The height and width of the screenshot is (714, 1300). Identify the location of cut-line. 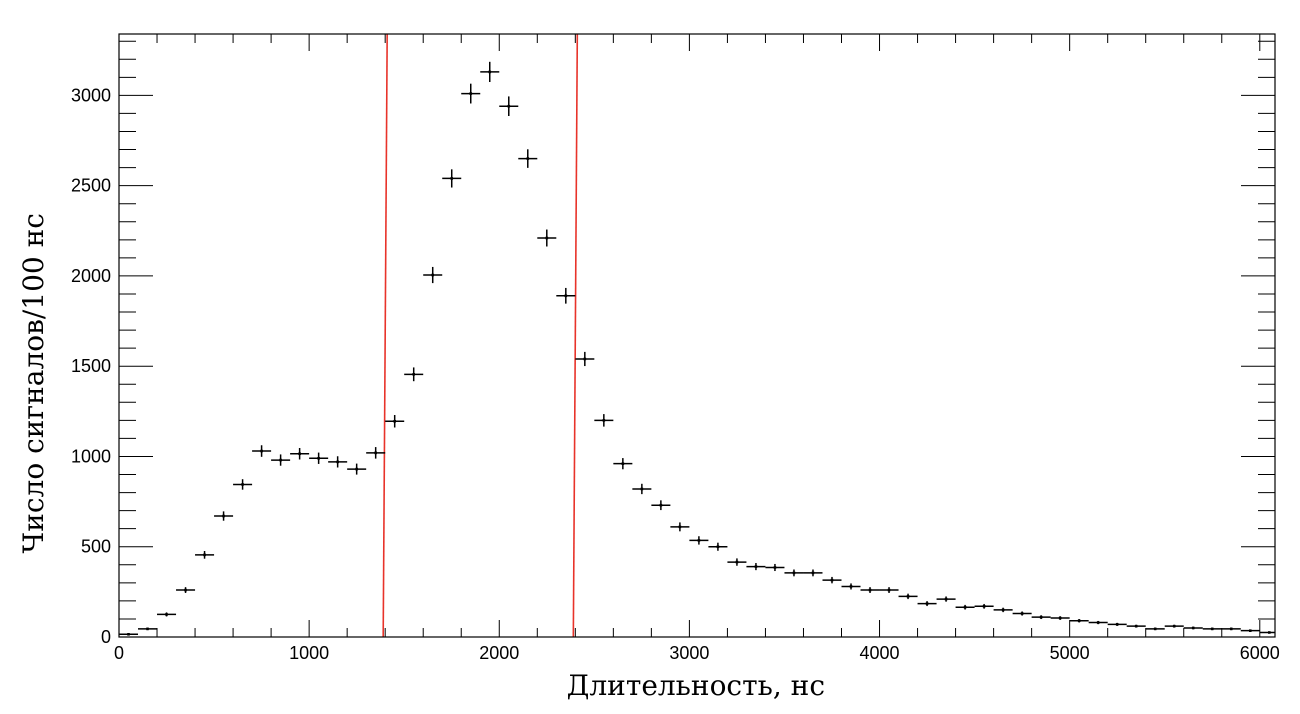
(575, 335).